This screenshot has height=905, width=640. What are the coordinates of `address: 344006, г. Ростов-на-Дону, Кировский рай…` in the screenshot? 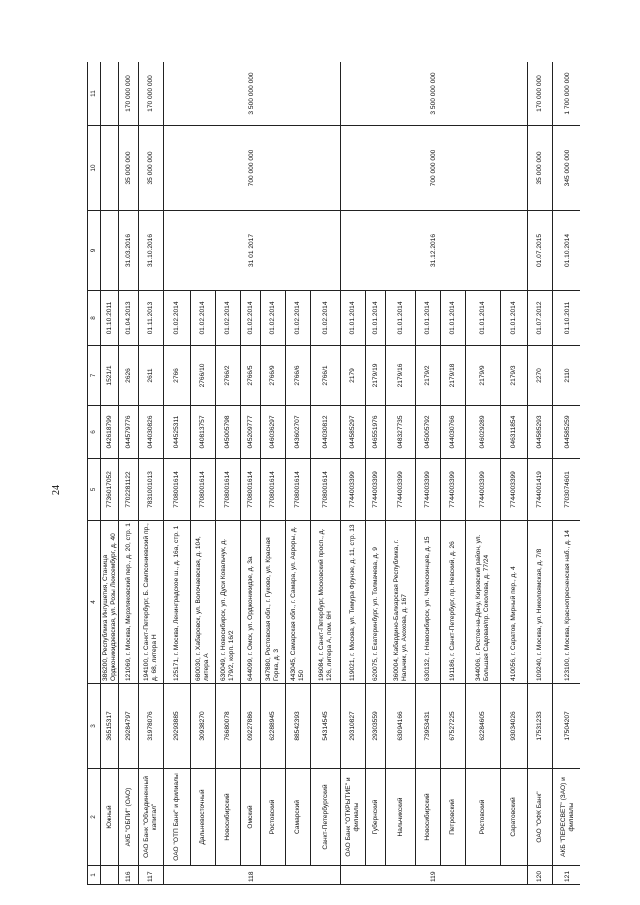 It's located at (483, 602).